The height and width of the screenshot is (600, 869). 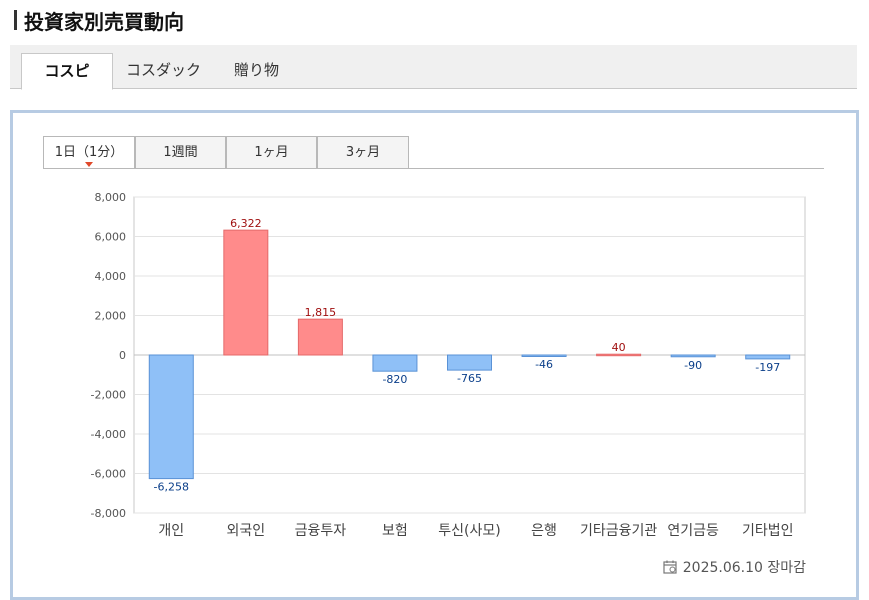 What do you see at coordinates (321, 312) in the screenshot?
I see `bar-value-label: 1,815` at bounding box center [321, 312].